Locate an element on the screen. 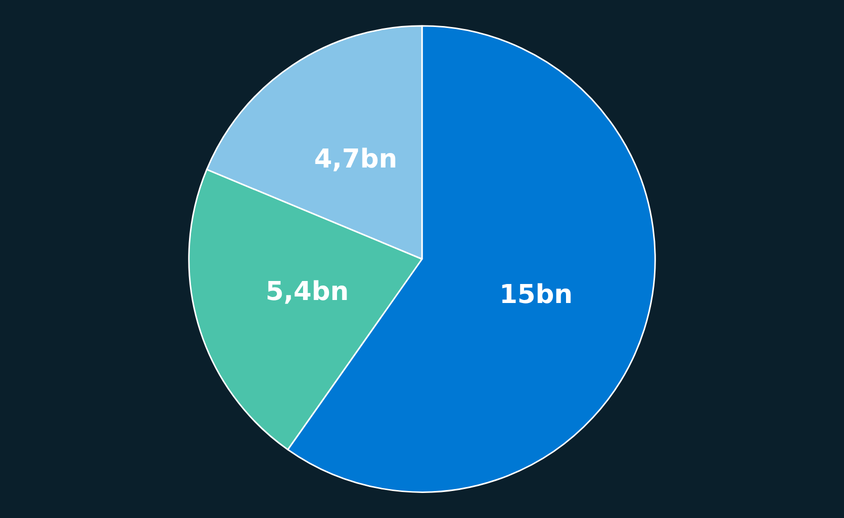  data-label: 5,4bn is located at coordinates (307, 292).